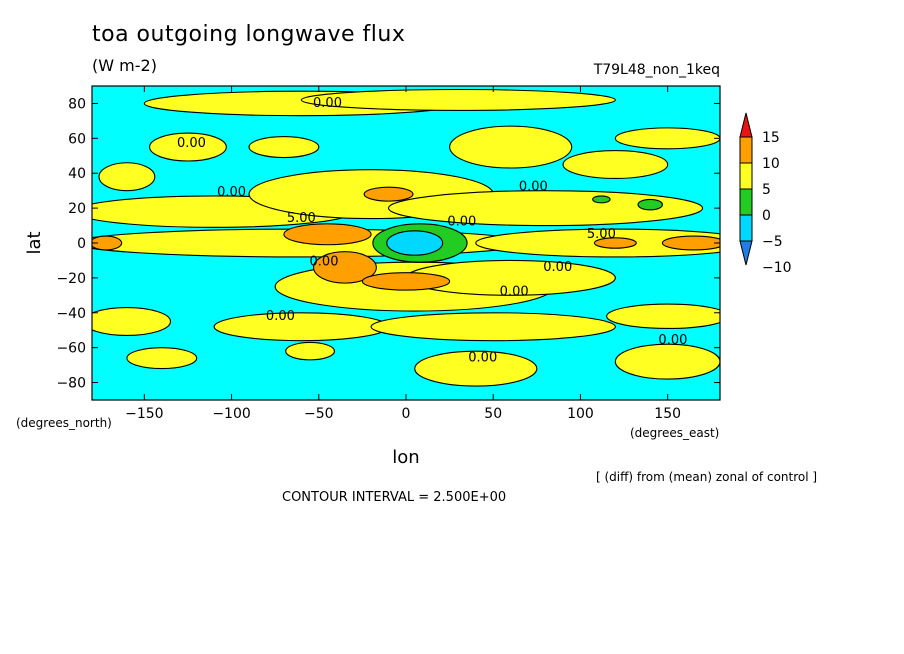 The image size is (904, 654). I want to click on x-tick-label-6: 150, so click(667, 414).